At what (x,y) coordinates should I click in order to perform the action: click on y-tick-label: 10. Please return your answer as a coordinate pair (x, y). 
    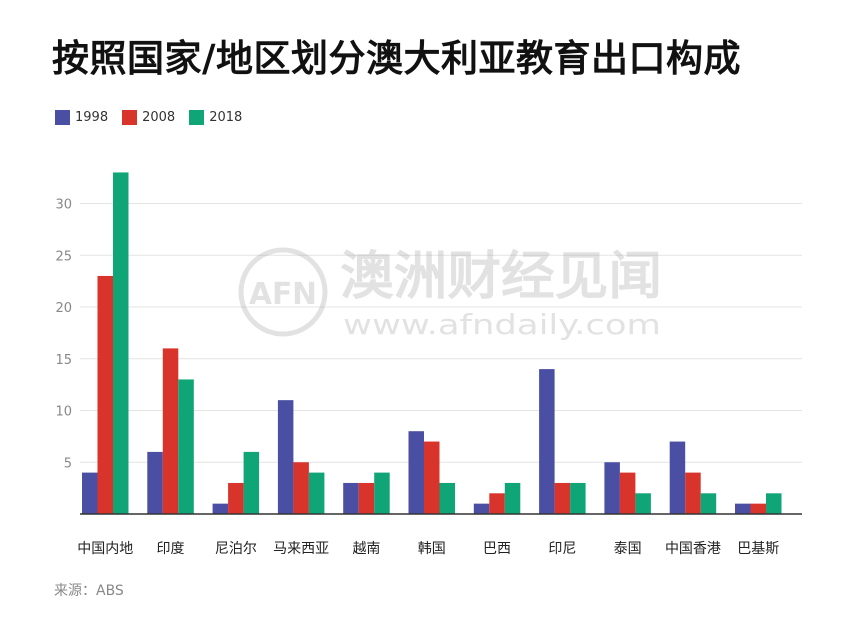
    Looking at the image, I should click on (63, 412).